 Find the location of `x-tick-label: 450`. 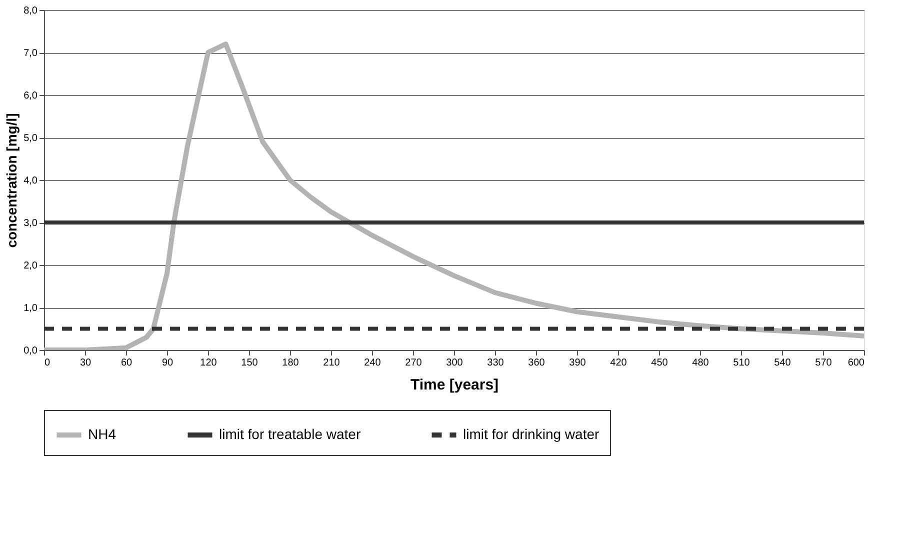

x-tick-label: 450 is located at coordinates (659, 363).